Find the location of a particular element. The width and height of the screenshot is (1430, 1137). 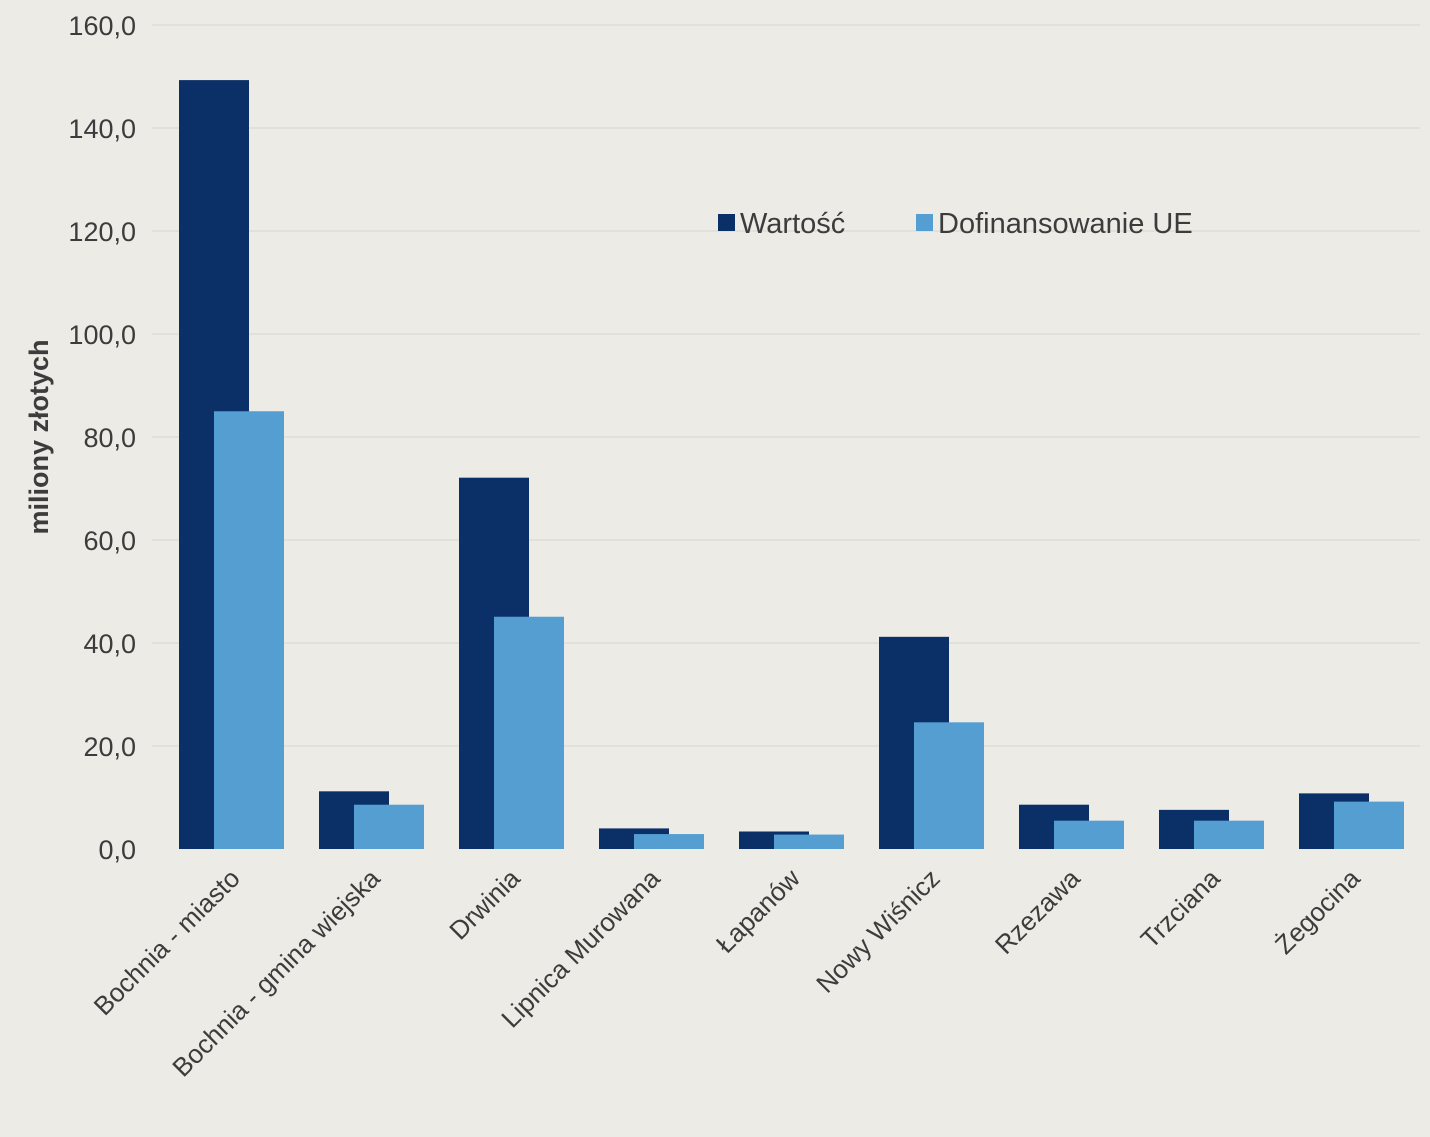

legend-swatch-wartosc is located at coordinates (726, 222).